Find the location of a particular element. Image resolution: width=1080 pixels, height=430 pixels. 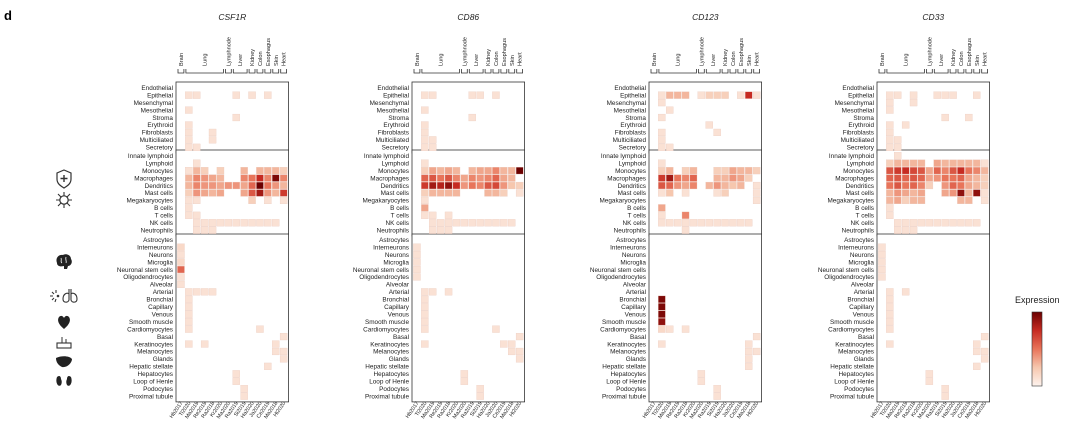

row-label: Mesenchymal is located at coordinates (153, 103).